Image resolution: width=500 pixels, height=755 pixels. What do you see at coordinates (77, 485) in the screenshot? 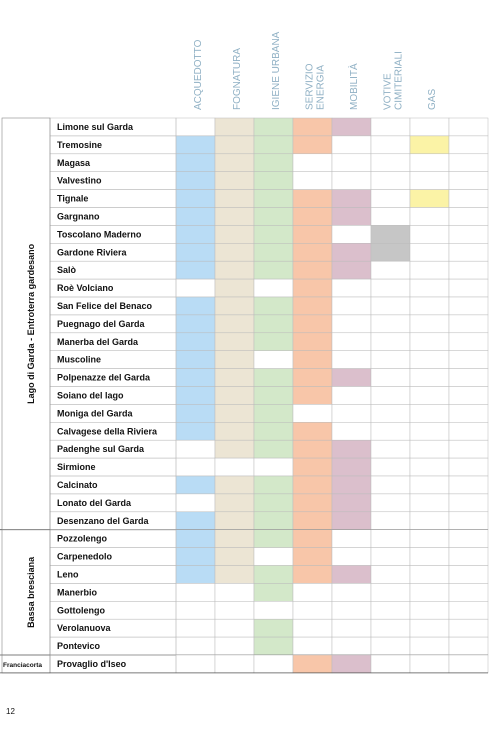
I see `municipality: Calcinato` at bounding box center [77, 485].